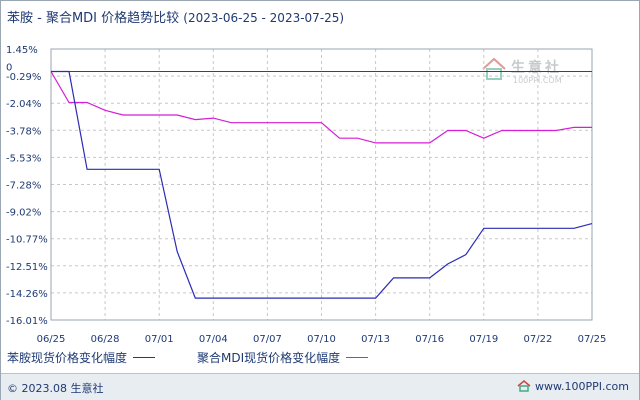  I want to click on y-tick-label: -7.28%, so click(23, 186).